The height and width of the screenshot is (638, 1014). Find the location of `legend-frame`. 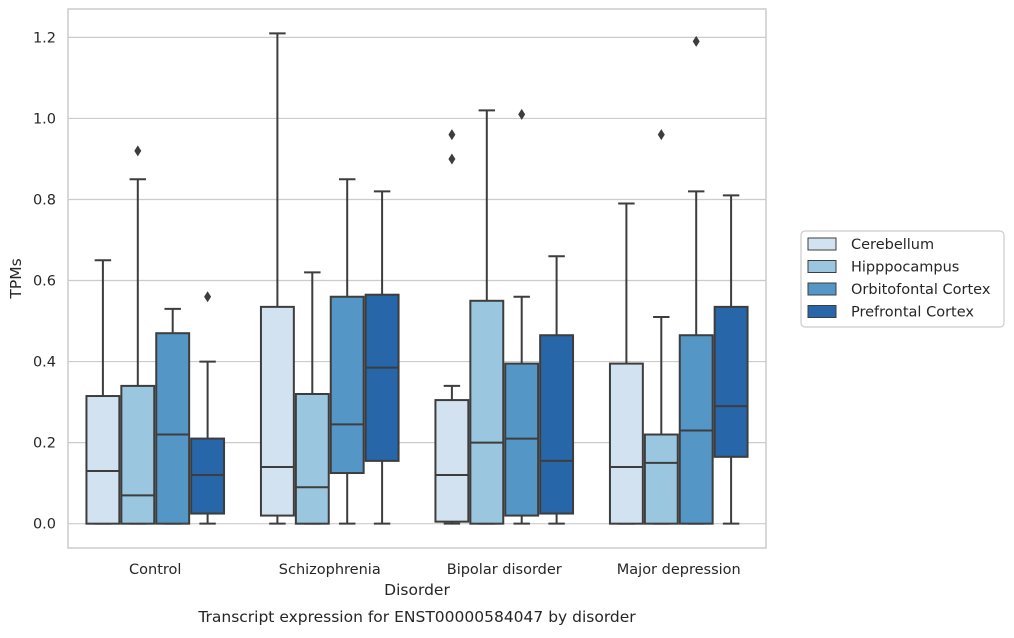

legend-frame is located at coordinates (902, 279).